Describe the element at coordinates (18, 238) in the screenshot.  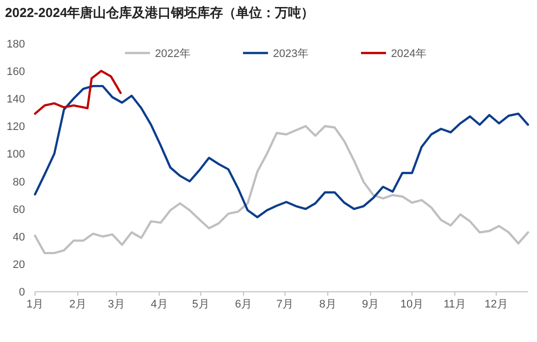
I see `y-tick-label: 40` at that location.